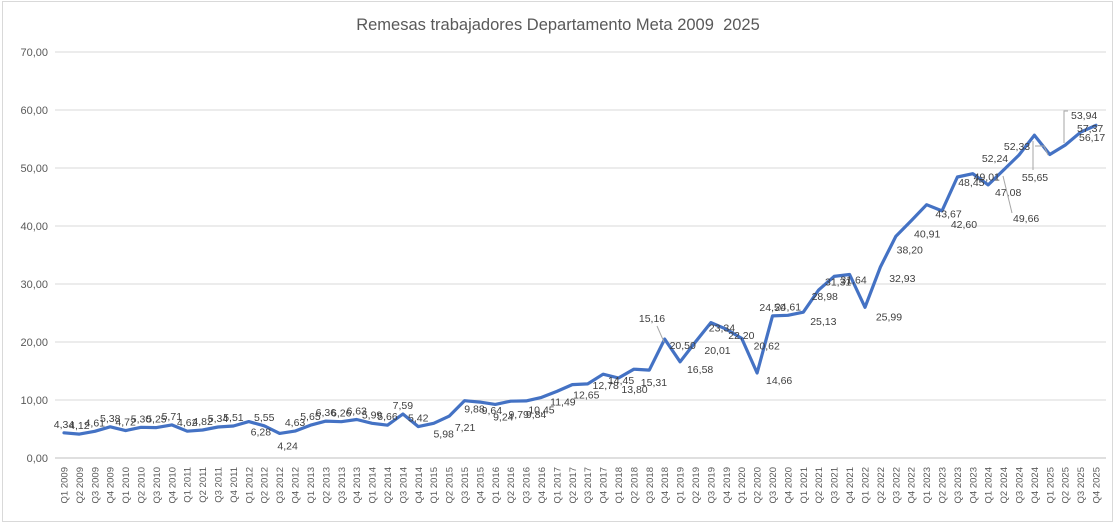 This screenshot has width=1116, height=524. What do you see at coordinates (125, 423) in the screenshot?
I see `data-label: 4,72` at bounding box center [125, 423].